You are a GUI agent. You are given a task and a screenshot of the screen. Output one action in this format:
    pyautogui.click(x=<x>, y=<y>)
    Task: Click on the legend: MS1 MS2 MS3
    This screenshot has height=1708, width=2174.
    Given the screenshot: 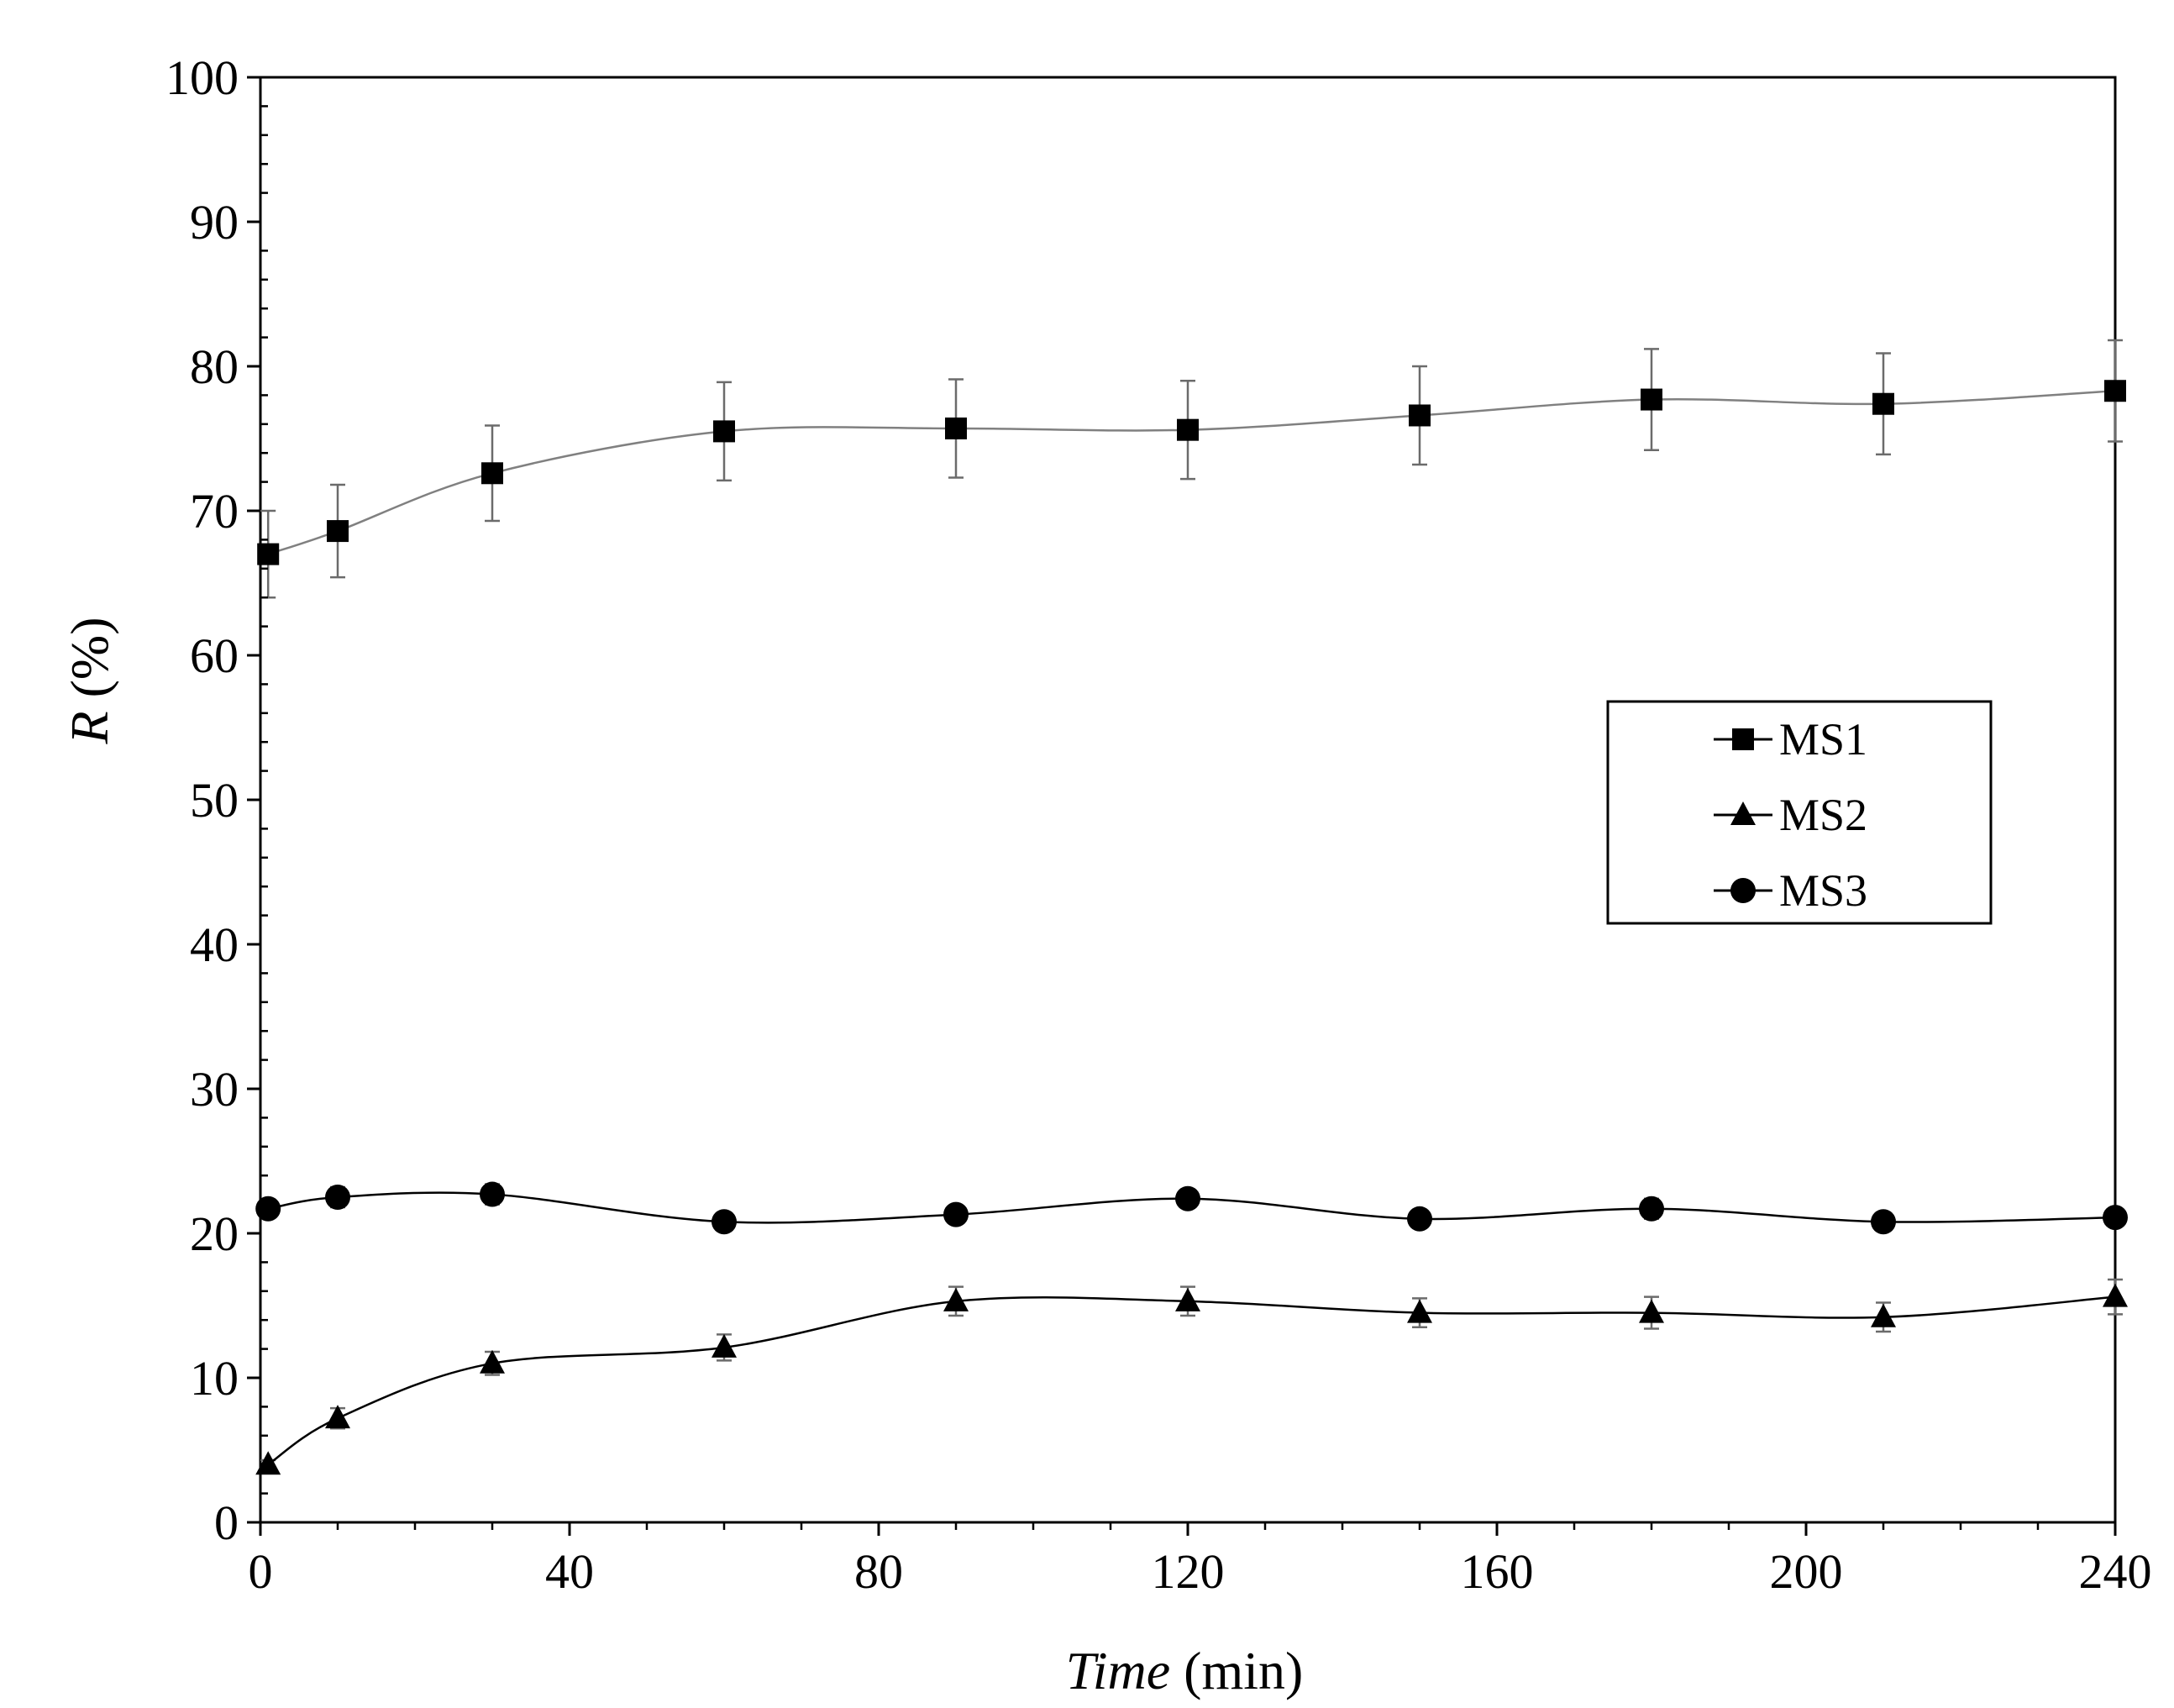 What is the action you would take?
    pyautogui.click(x=1800, y=812)
    